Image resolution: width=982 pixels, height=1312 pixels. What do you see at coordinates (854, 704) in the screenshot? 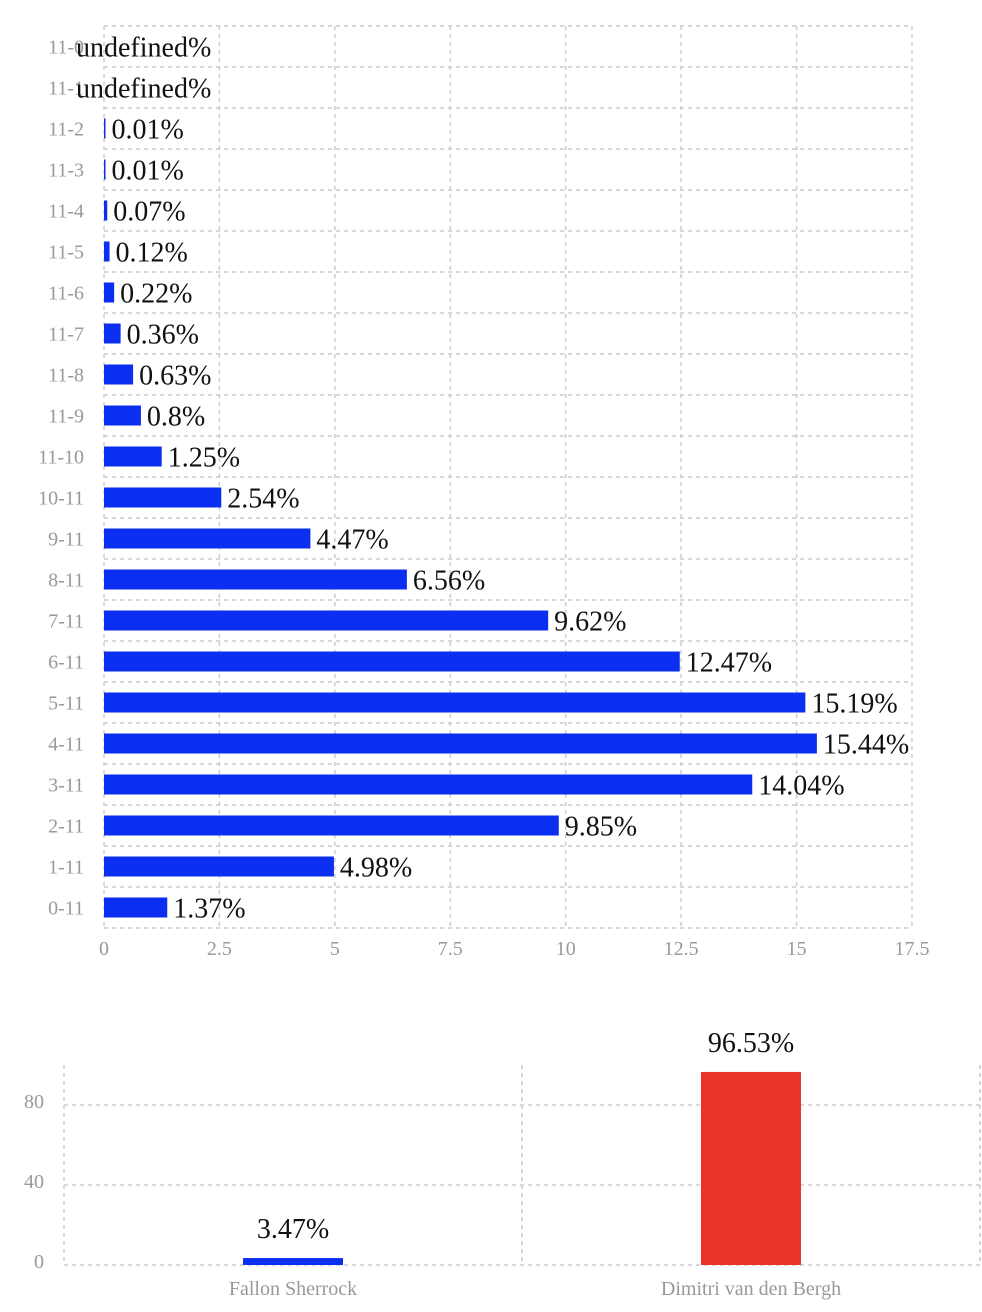
I see `bar-value-label: 15.19%` at bounding box center [854, 704].